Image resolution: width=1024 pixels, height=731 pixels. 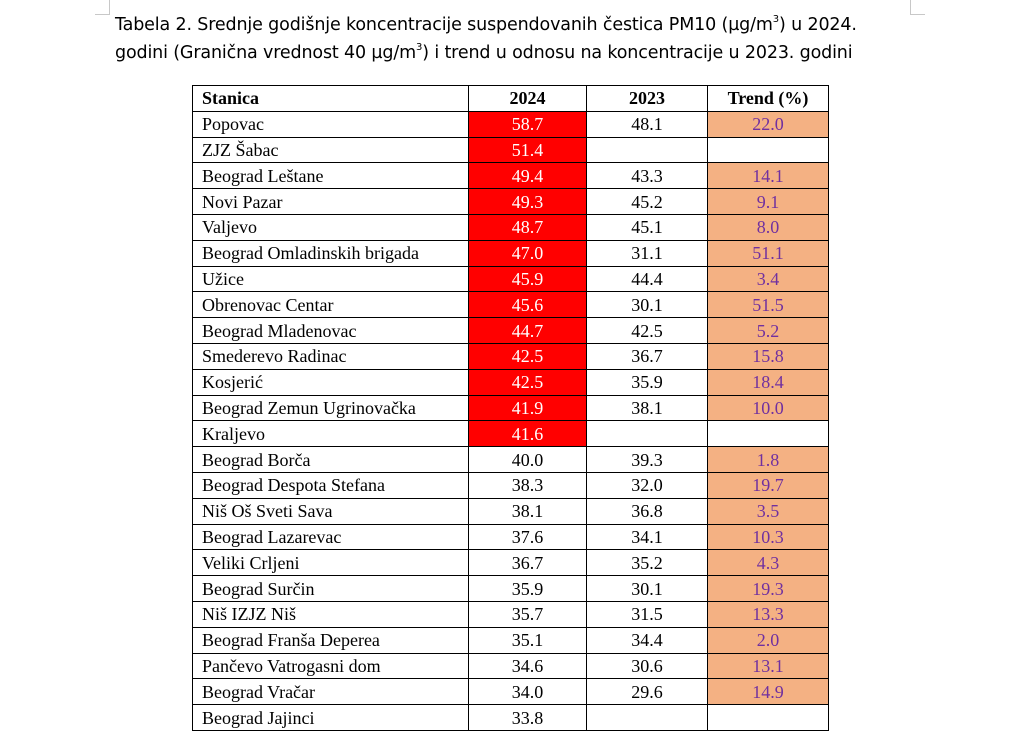 What do you see at coordinates (527, 279) in the screenshot?
I see `value-2024-cell: 45.9` at bounding box center [527, 279].